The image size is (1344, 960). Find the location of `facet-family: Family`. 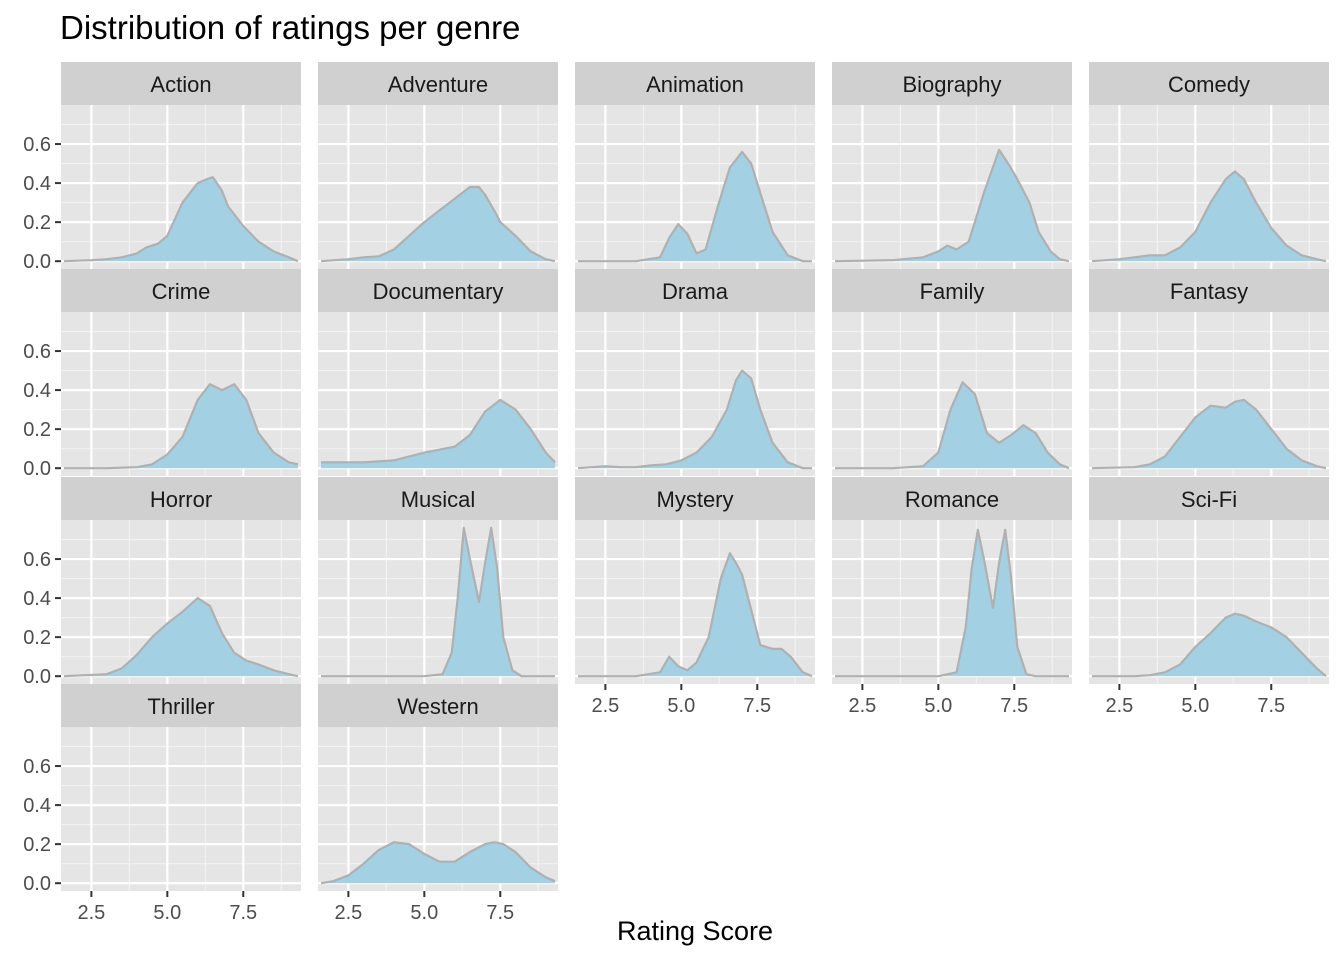

facet-family: Family is located at coordinates (952, 372).